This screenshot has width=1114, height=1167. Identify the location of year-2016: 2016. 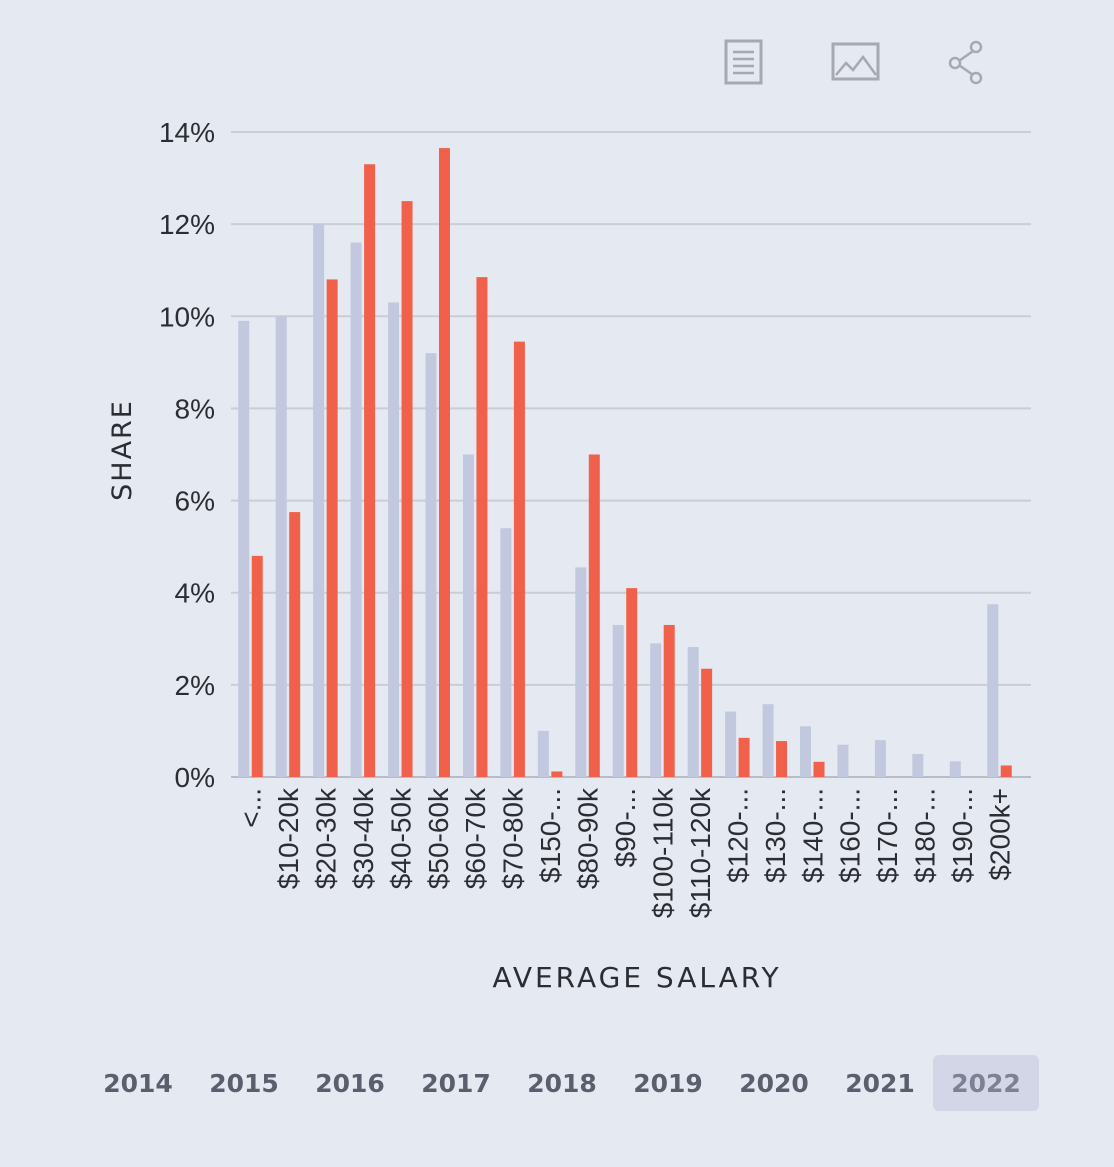
(350, 1083).